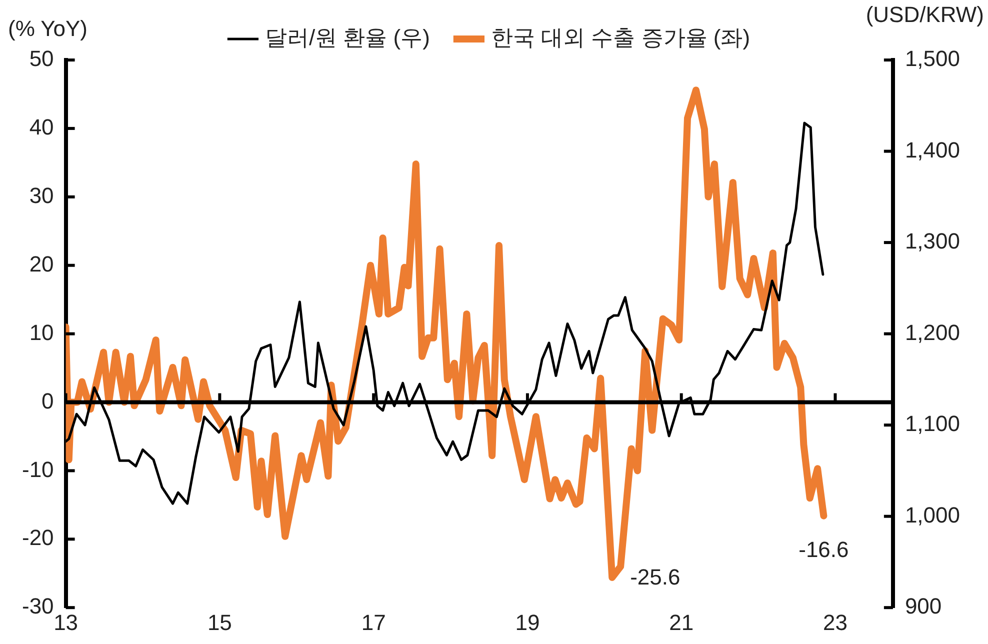  I want to click on x-tick-label: 17, so click(373, 622).